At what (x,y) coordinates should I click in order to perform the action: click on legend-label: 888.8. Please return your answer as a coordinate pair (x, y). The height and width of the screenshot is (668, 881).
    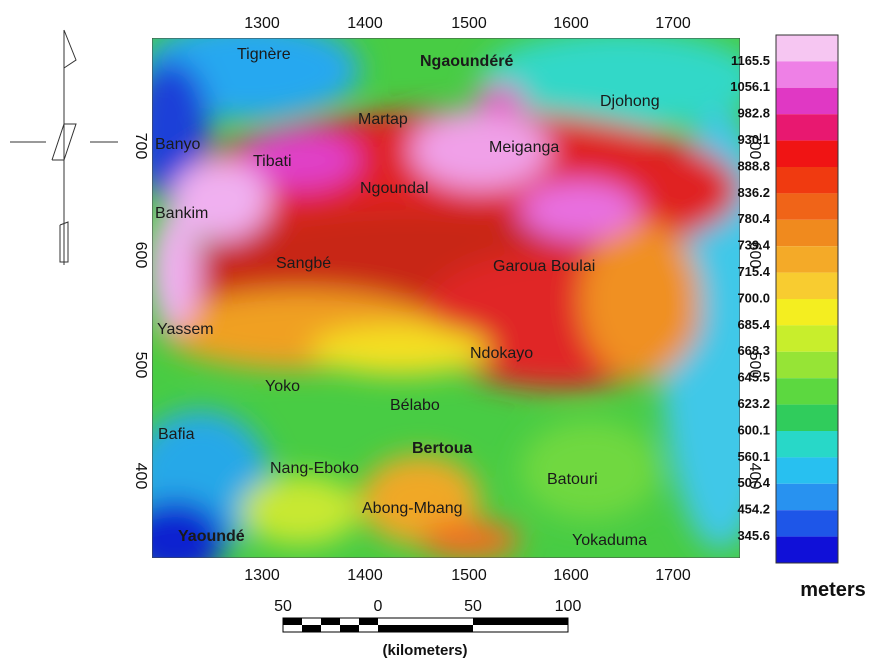
    Looking at the image, I should click on (753, 165).